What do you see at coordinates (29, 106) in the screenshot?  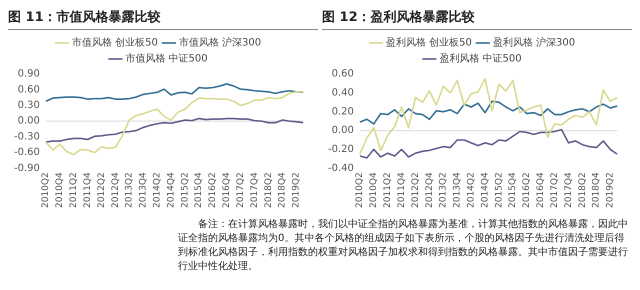 I see `y-tick-label: 0.30` at bounding box center [29, 106].